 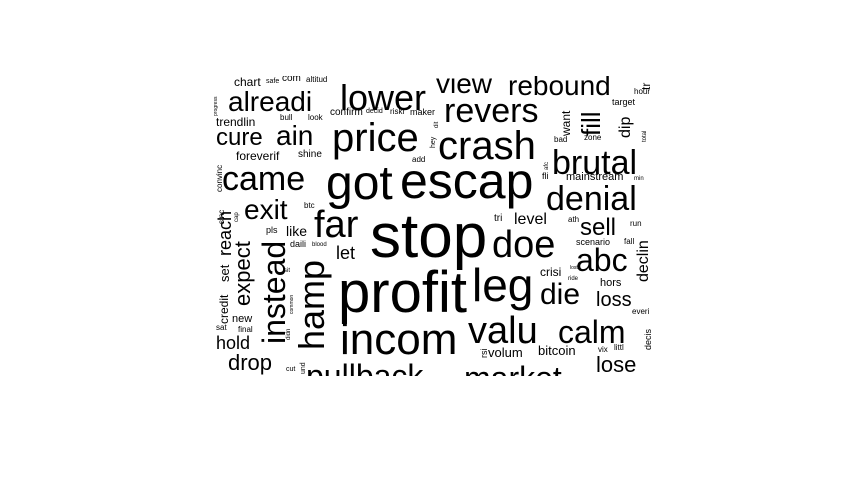 What do you see at coordinates (560, 294) in the screenshot?
I see `word: die` at bounding box center [560, 294].